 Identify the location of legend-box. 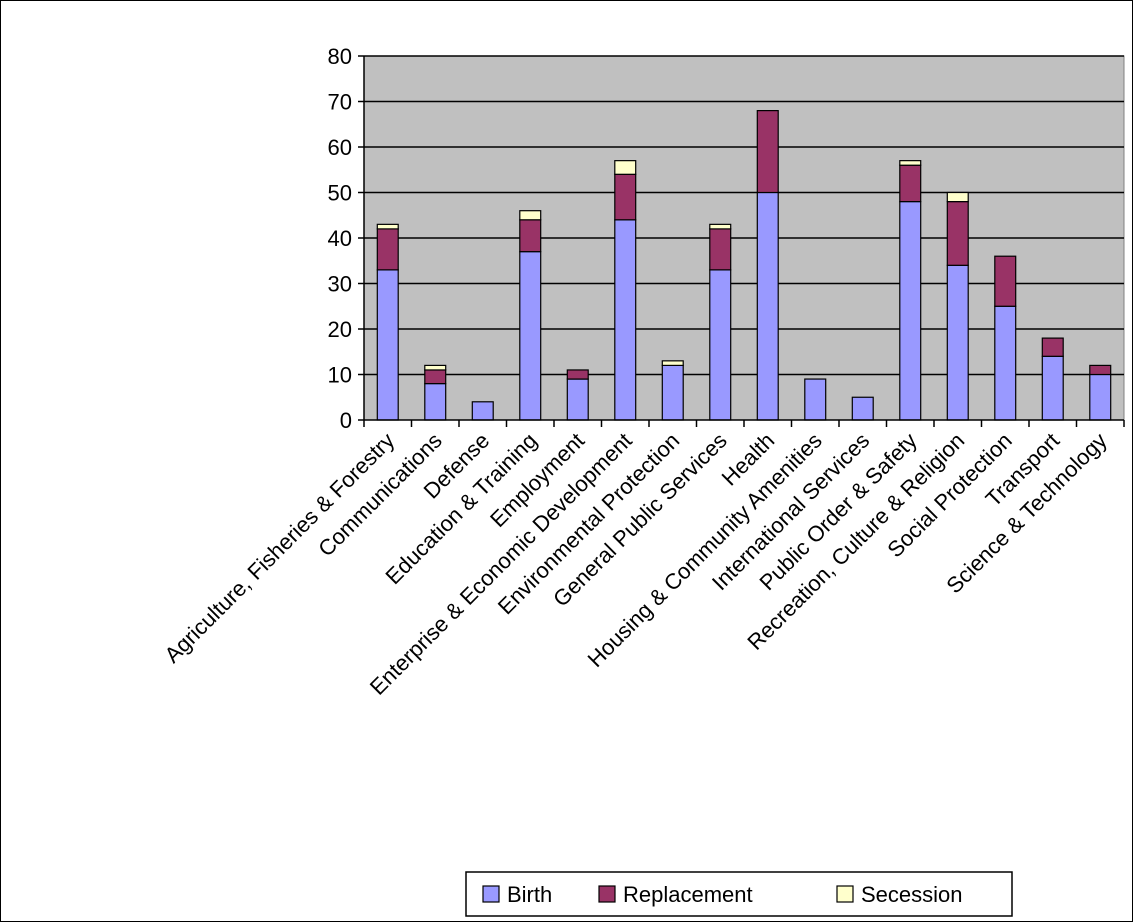
(739, 894).